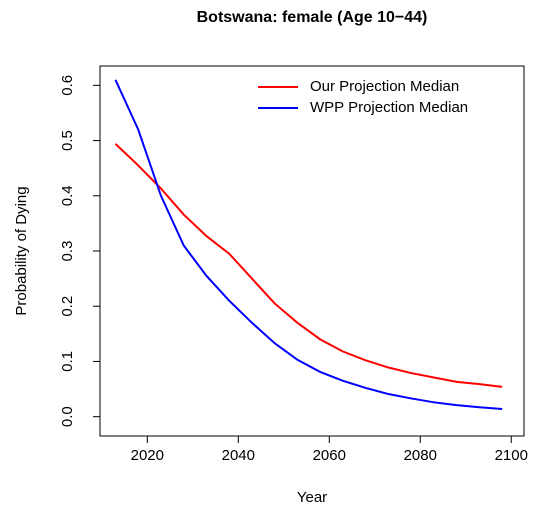 This screenshot has width=545, height=510. Describe the element at coordinates (312, 17) in the screenshot. I see `chart-title: Botswana: female (Age 10−44)` at that location.